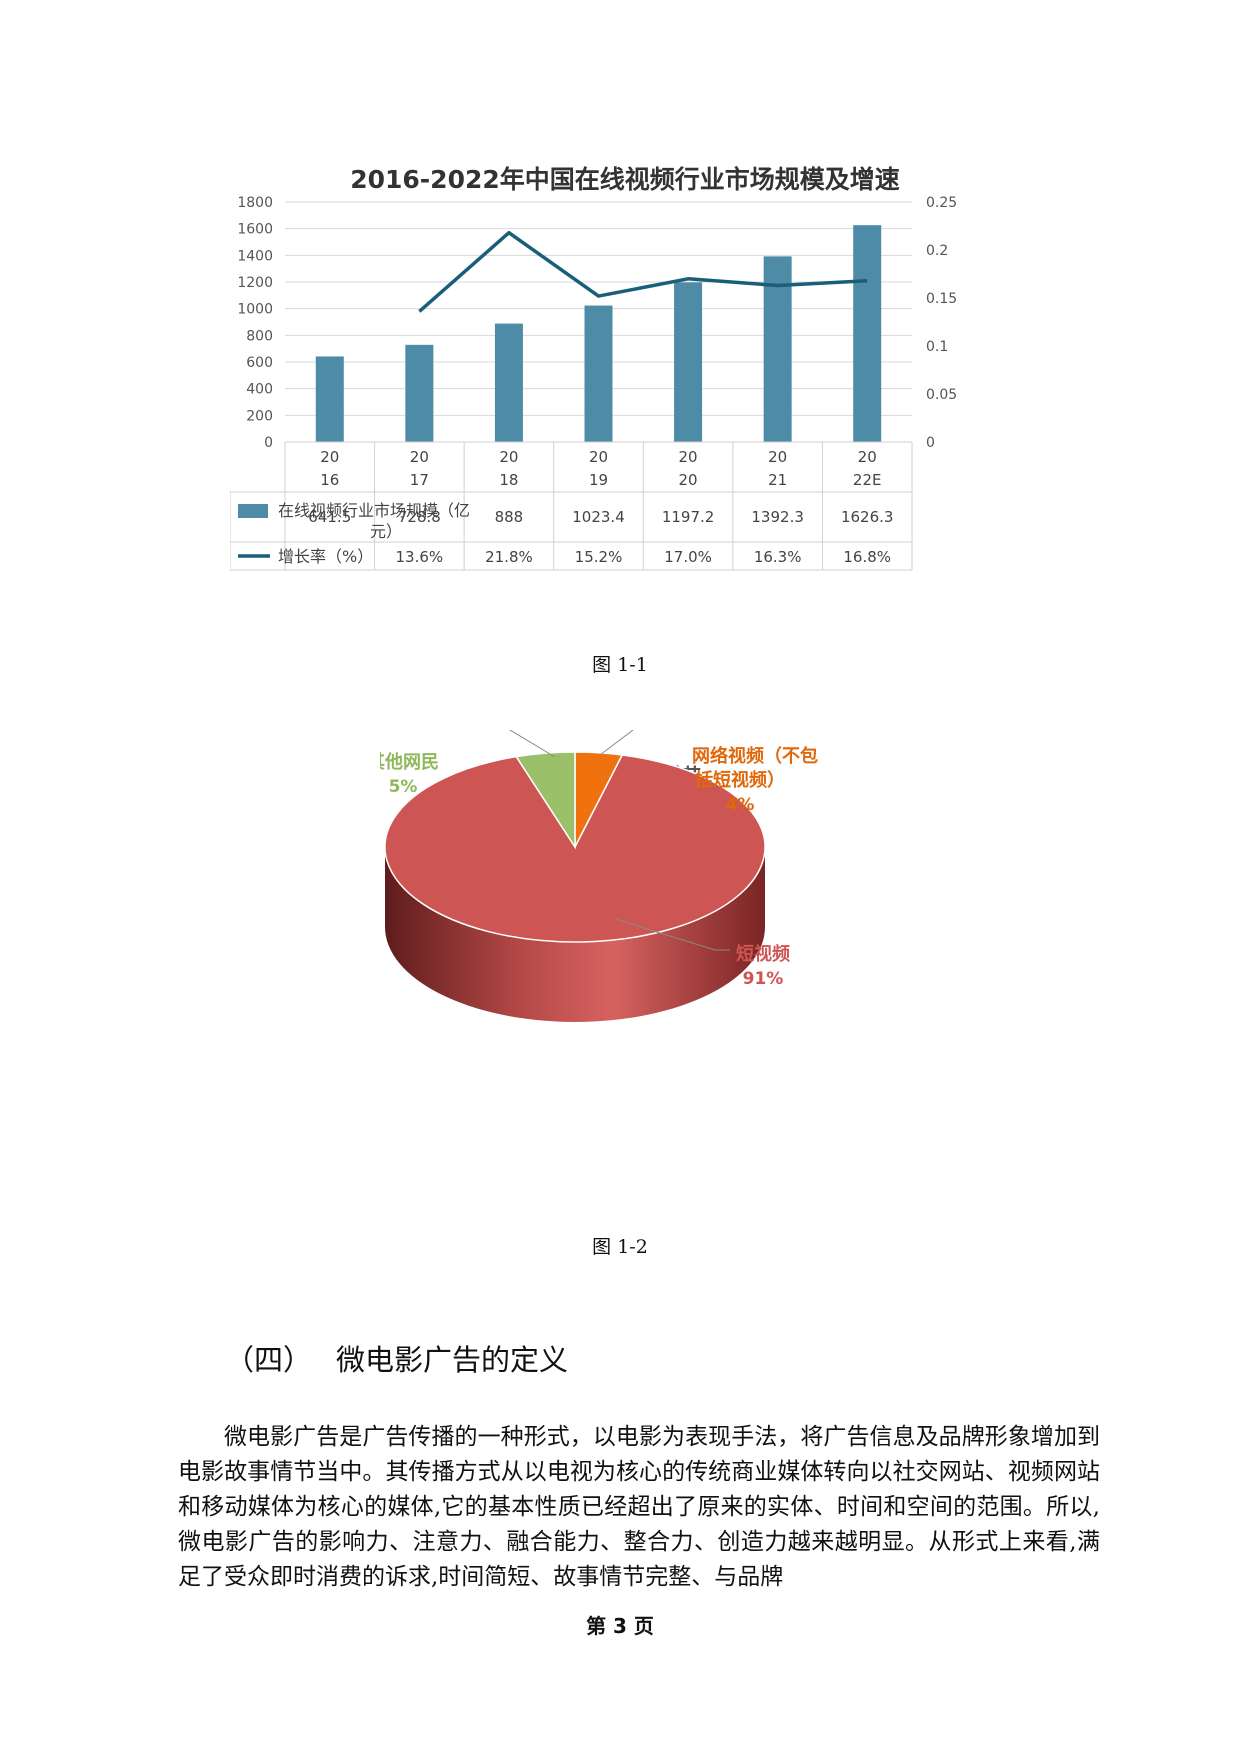 This screenshot has width=1240, height=1754. I want to click on left-tick-label: 0, so click(268, 443).